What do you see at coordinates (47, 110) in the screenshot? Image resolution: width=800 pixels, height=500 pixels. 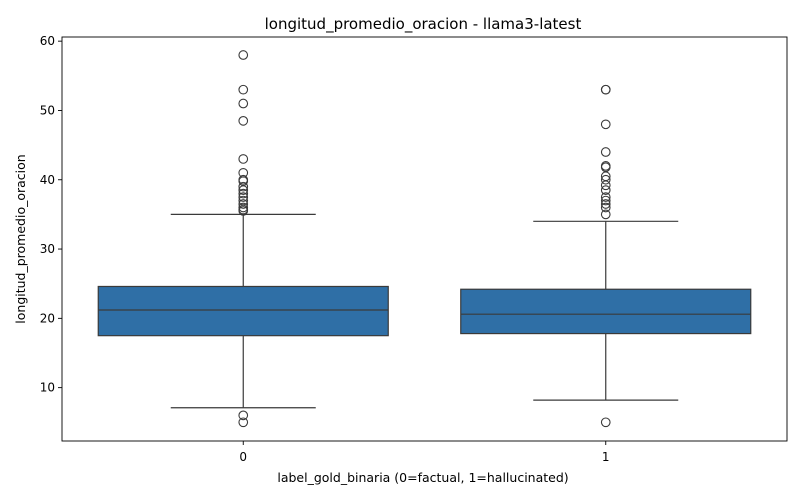 I see `y-tick-label: 50` at bounding box center [47, 110].